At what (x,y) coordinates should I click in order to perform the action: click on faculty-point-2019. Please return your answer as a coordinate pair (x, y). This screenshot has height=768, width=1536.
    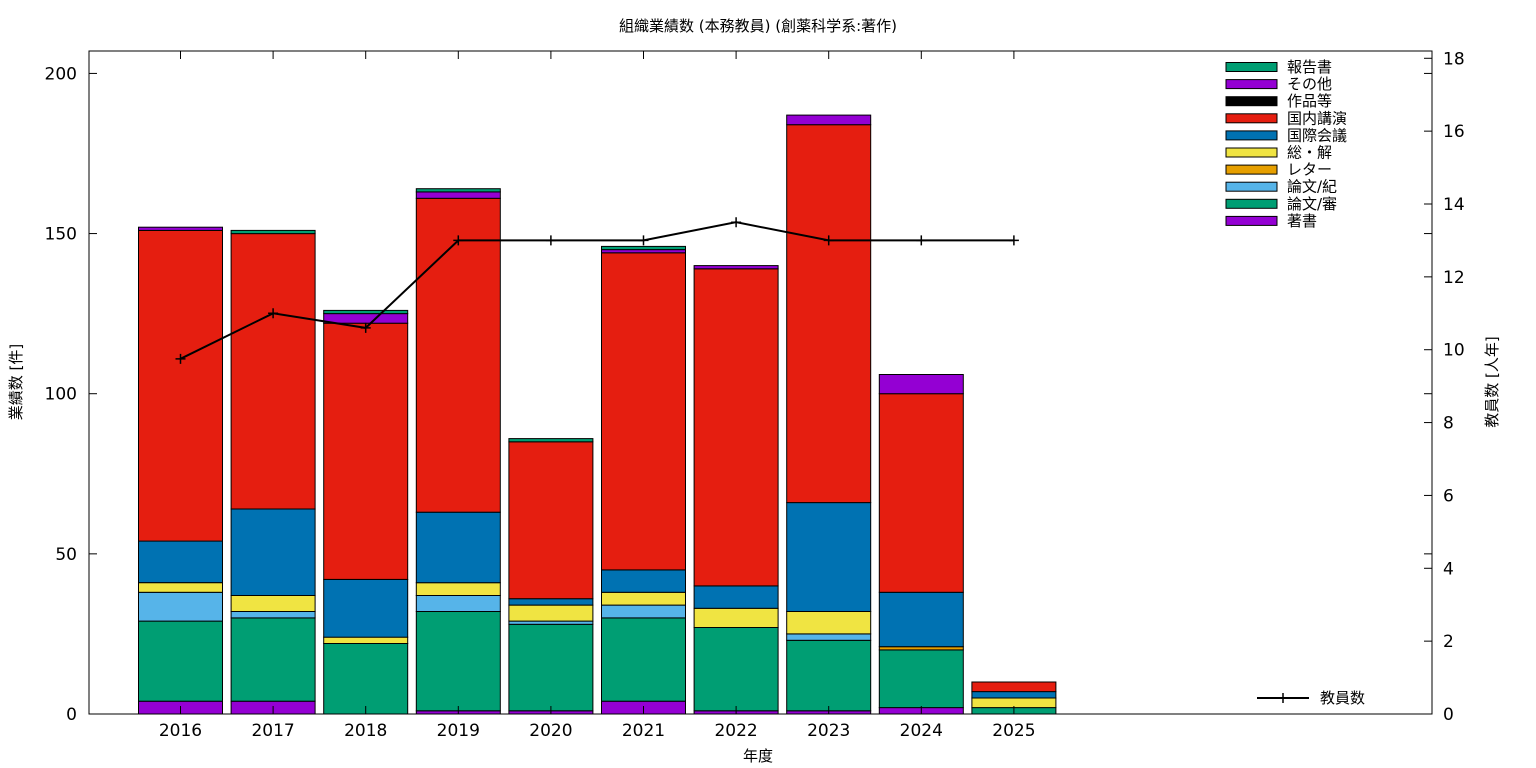
    Looking at the image, I should click on (458, 240).